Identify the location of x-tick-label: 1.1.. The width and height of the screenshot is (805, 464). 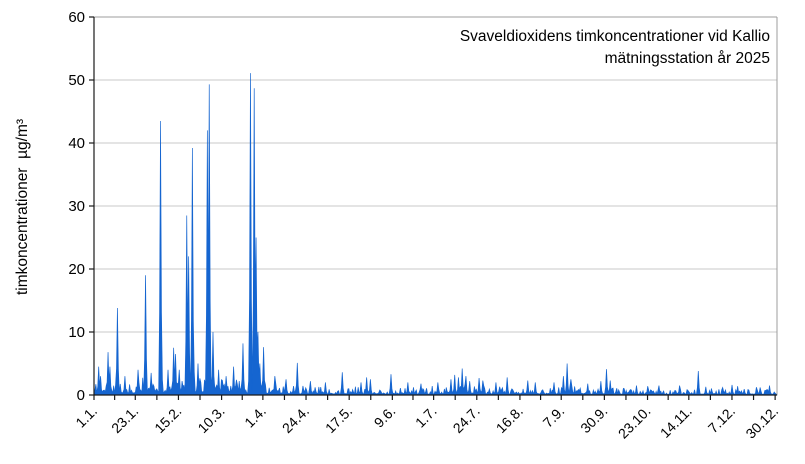
(86, 417).